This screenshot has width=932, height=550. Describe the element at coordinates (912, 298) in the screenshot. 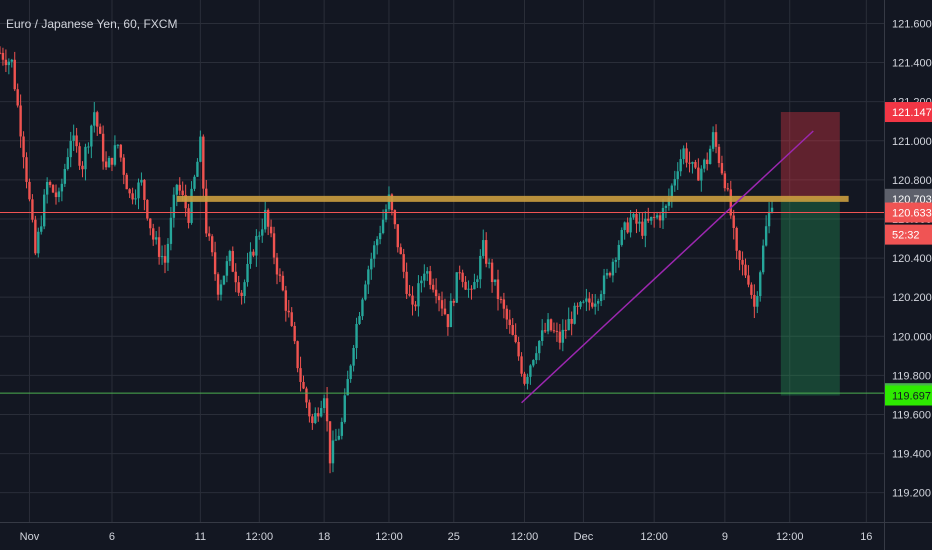

I see `price-tick-label: 120.200` at that location.